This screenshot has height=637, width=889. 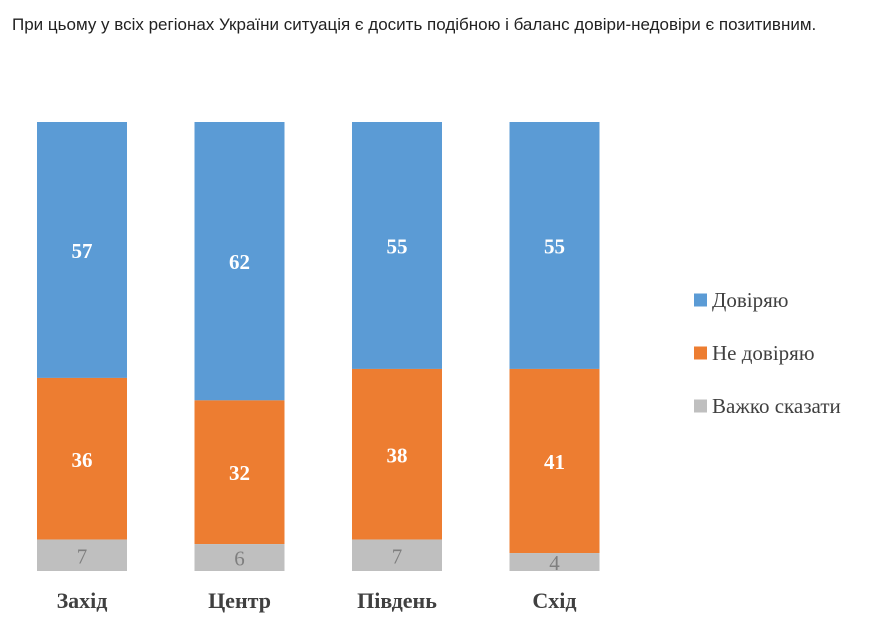 I want to click on data-label-схід-series-1: 55, so click(x=554, y=246).